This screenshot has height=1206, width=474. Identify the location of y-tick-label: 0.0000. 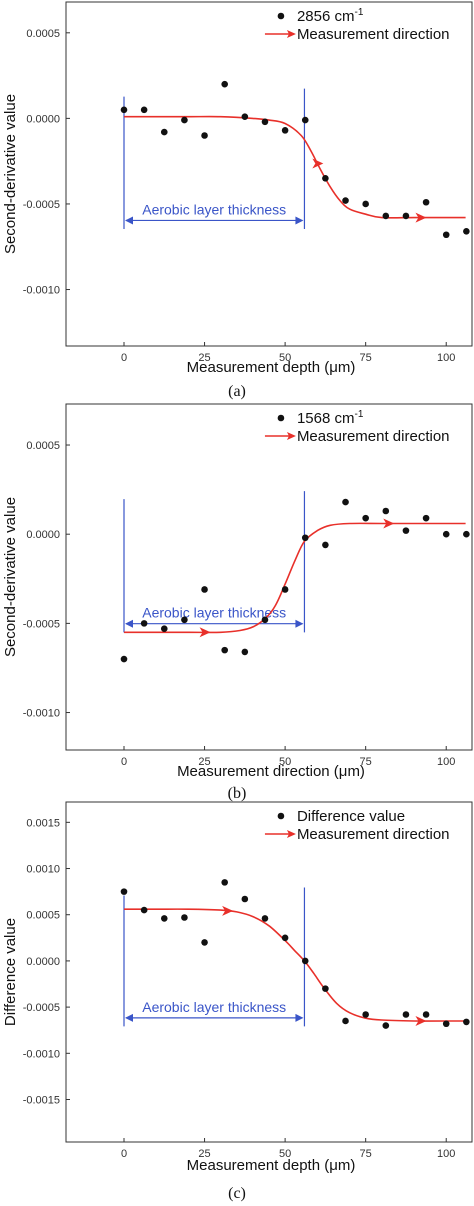
(43, 962).